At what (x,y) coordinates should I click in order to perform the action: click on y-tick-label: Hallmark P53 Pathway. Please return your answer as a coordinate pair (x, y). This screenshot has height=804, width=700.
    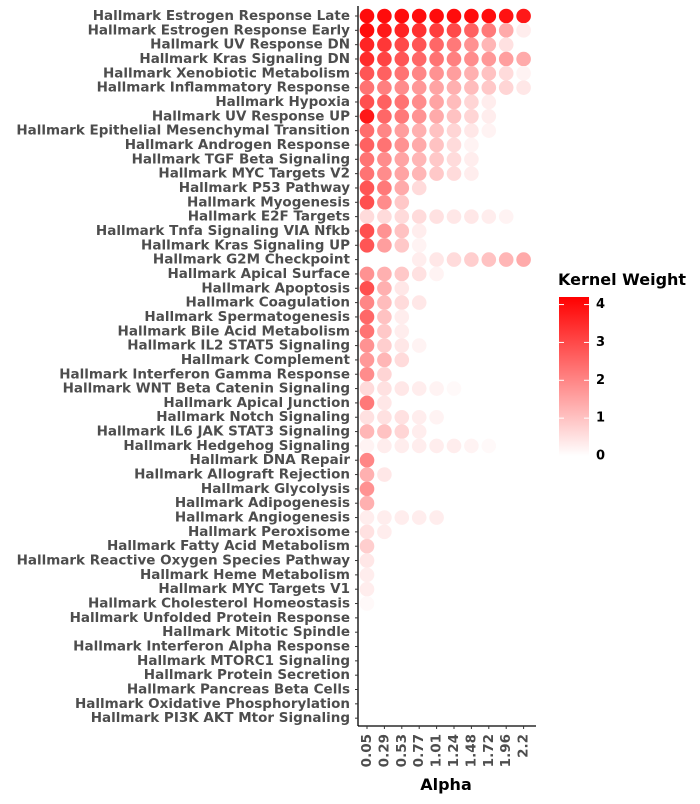
    Looking at the image, I should click on (264, 188).